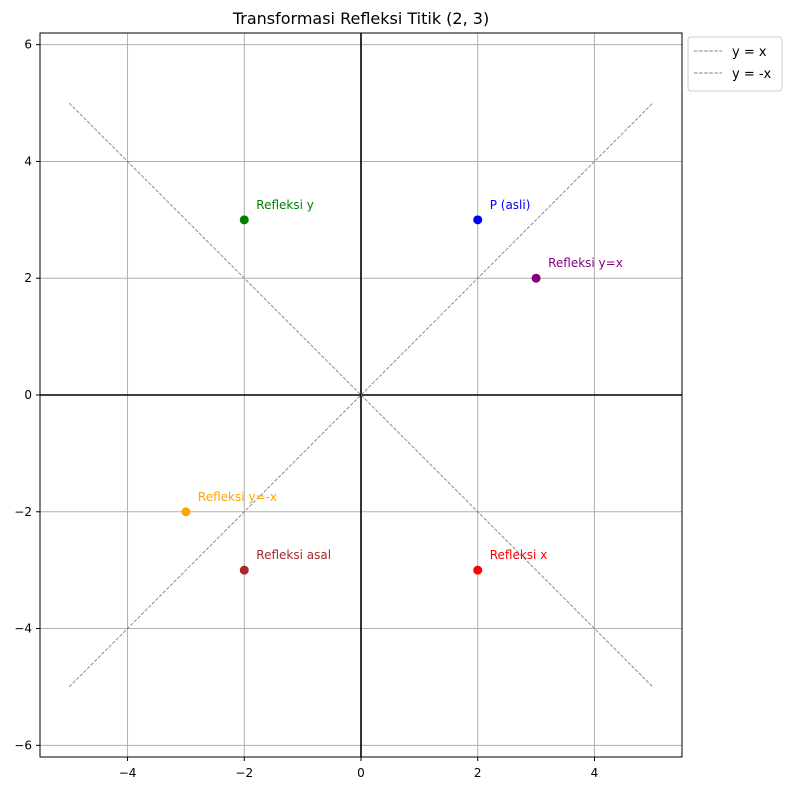 The height and width of the screenshot is (794, 790). I want to click on point-label: Refleksi y, so click(285, 205).